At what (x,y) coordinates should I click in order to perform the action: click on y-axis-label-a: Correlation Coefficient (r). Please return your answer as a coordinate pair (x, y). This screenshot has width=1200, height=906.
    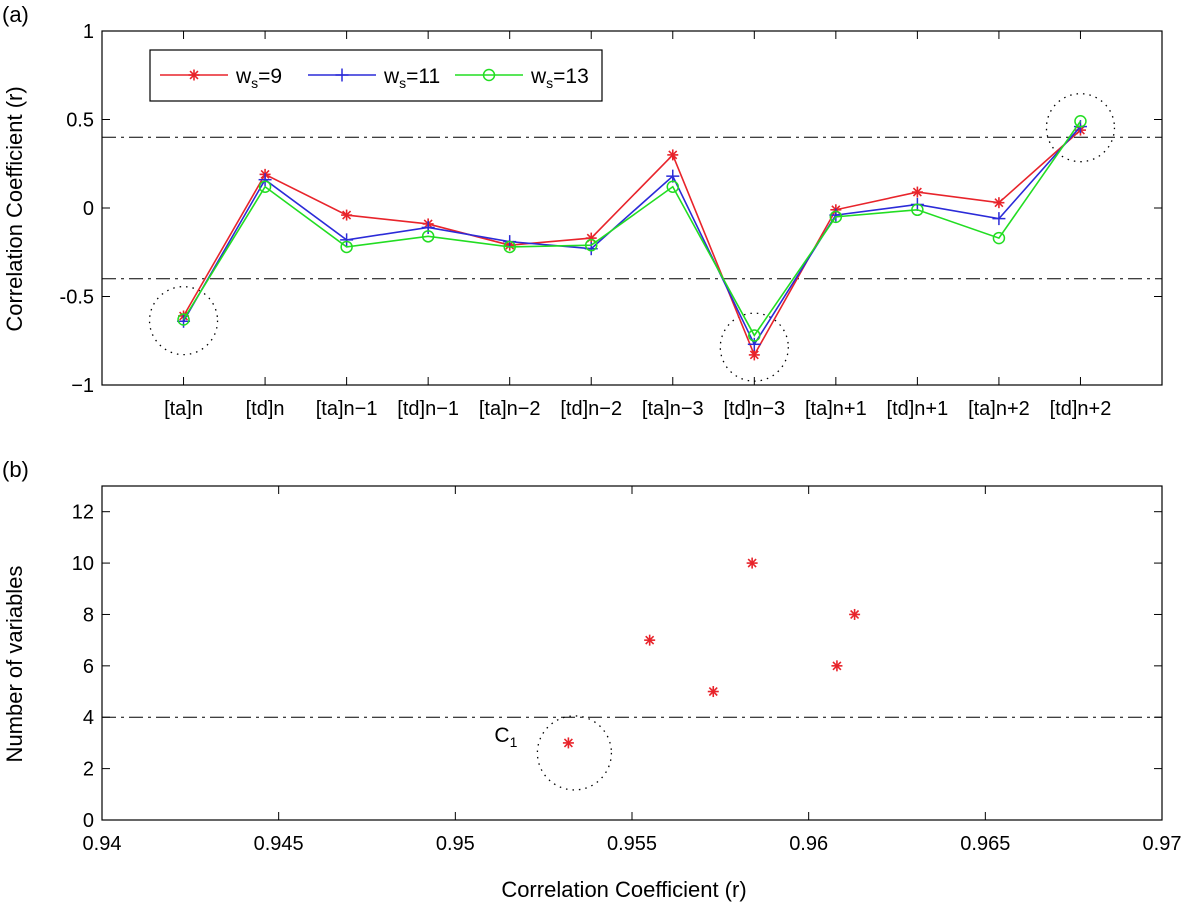
    Looking at the image, I should click on (14, 208).